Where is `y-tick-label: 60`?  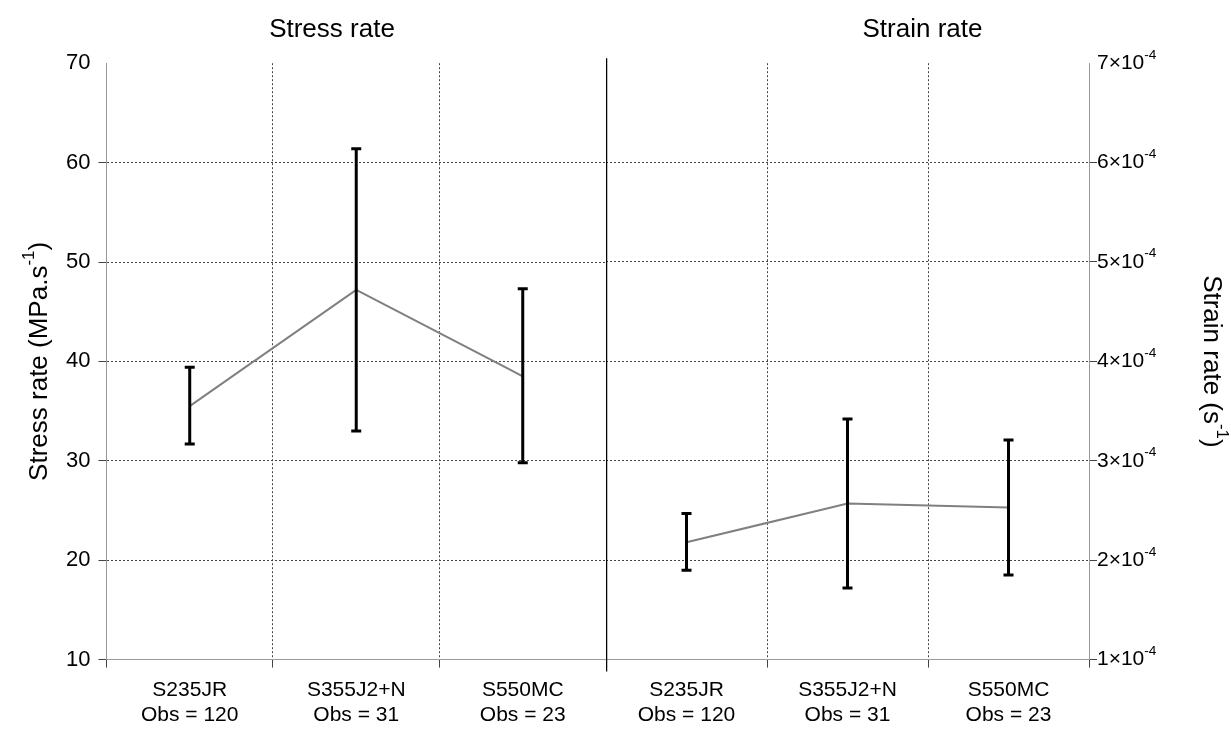
y-tick-label: 60 is located at coordinates (78, 161).